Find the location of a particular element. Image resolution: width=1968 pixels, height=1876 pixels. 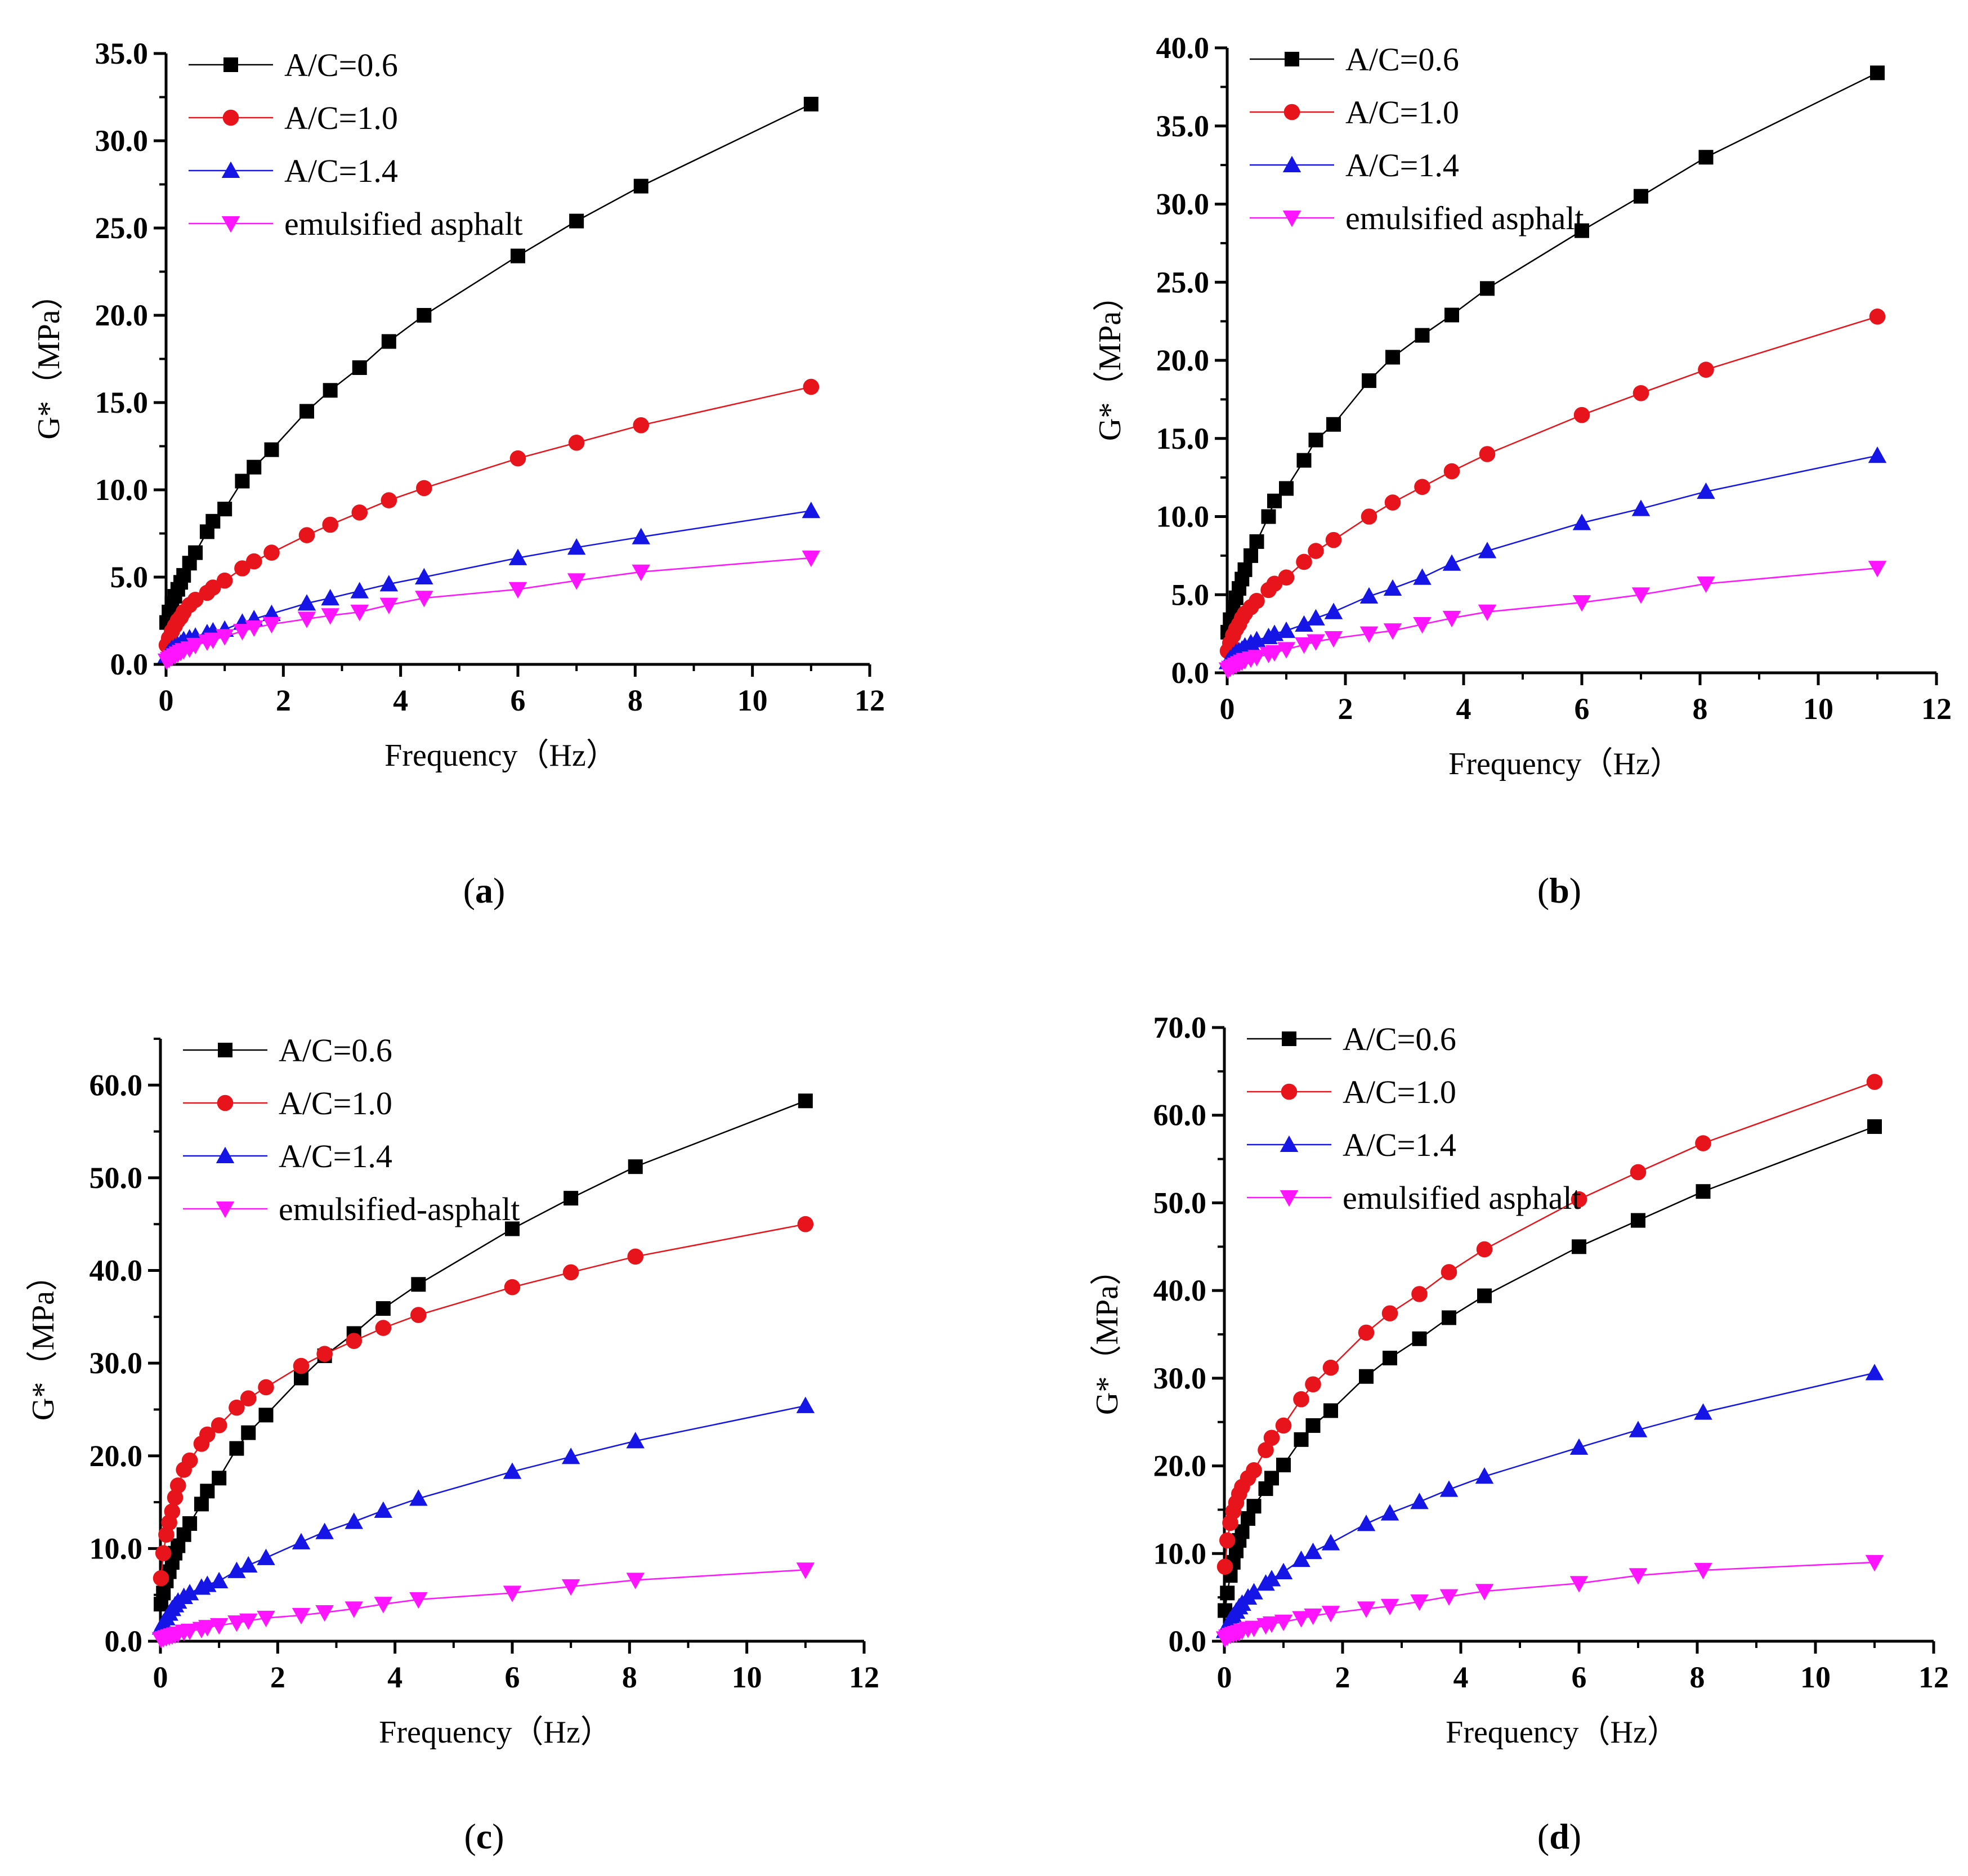

x-tick-label: 4 is located at coordinates (400, 700).